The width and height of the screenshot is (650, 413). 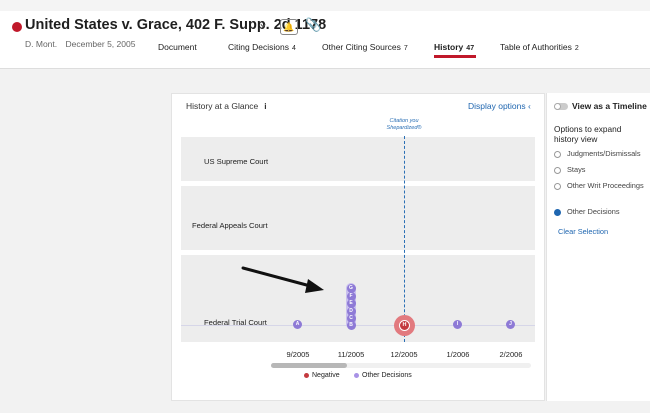 I want to click on legend-other-decisions: Other Decisions, so click(x=383, y=375).